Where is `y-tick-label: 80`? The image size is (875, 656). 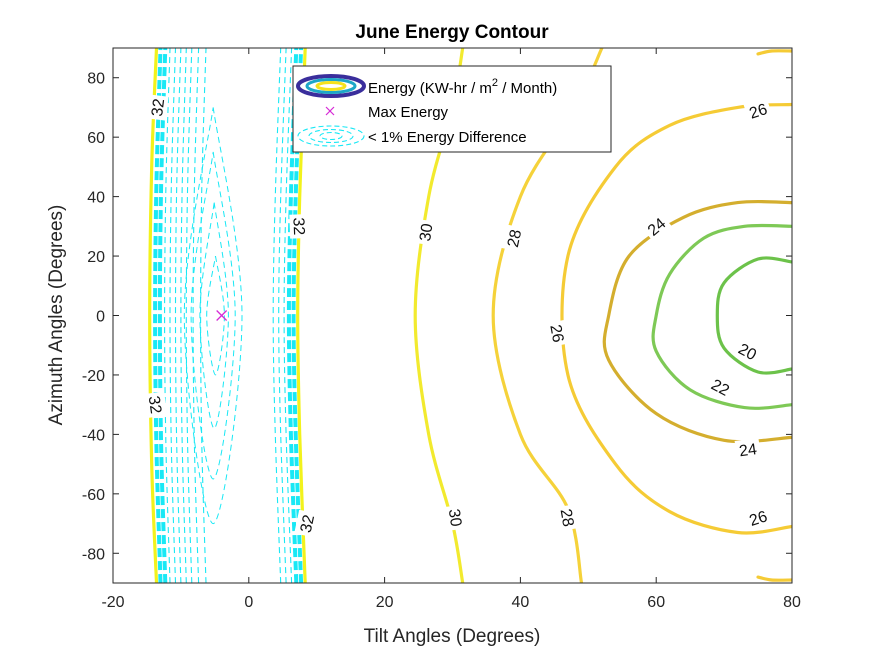
y-tick-label: 80 is located at coordinates (96, 79).